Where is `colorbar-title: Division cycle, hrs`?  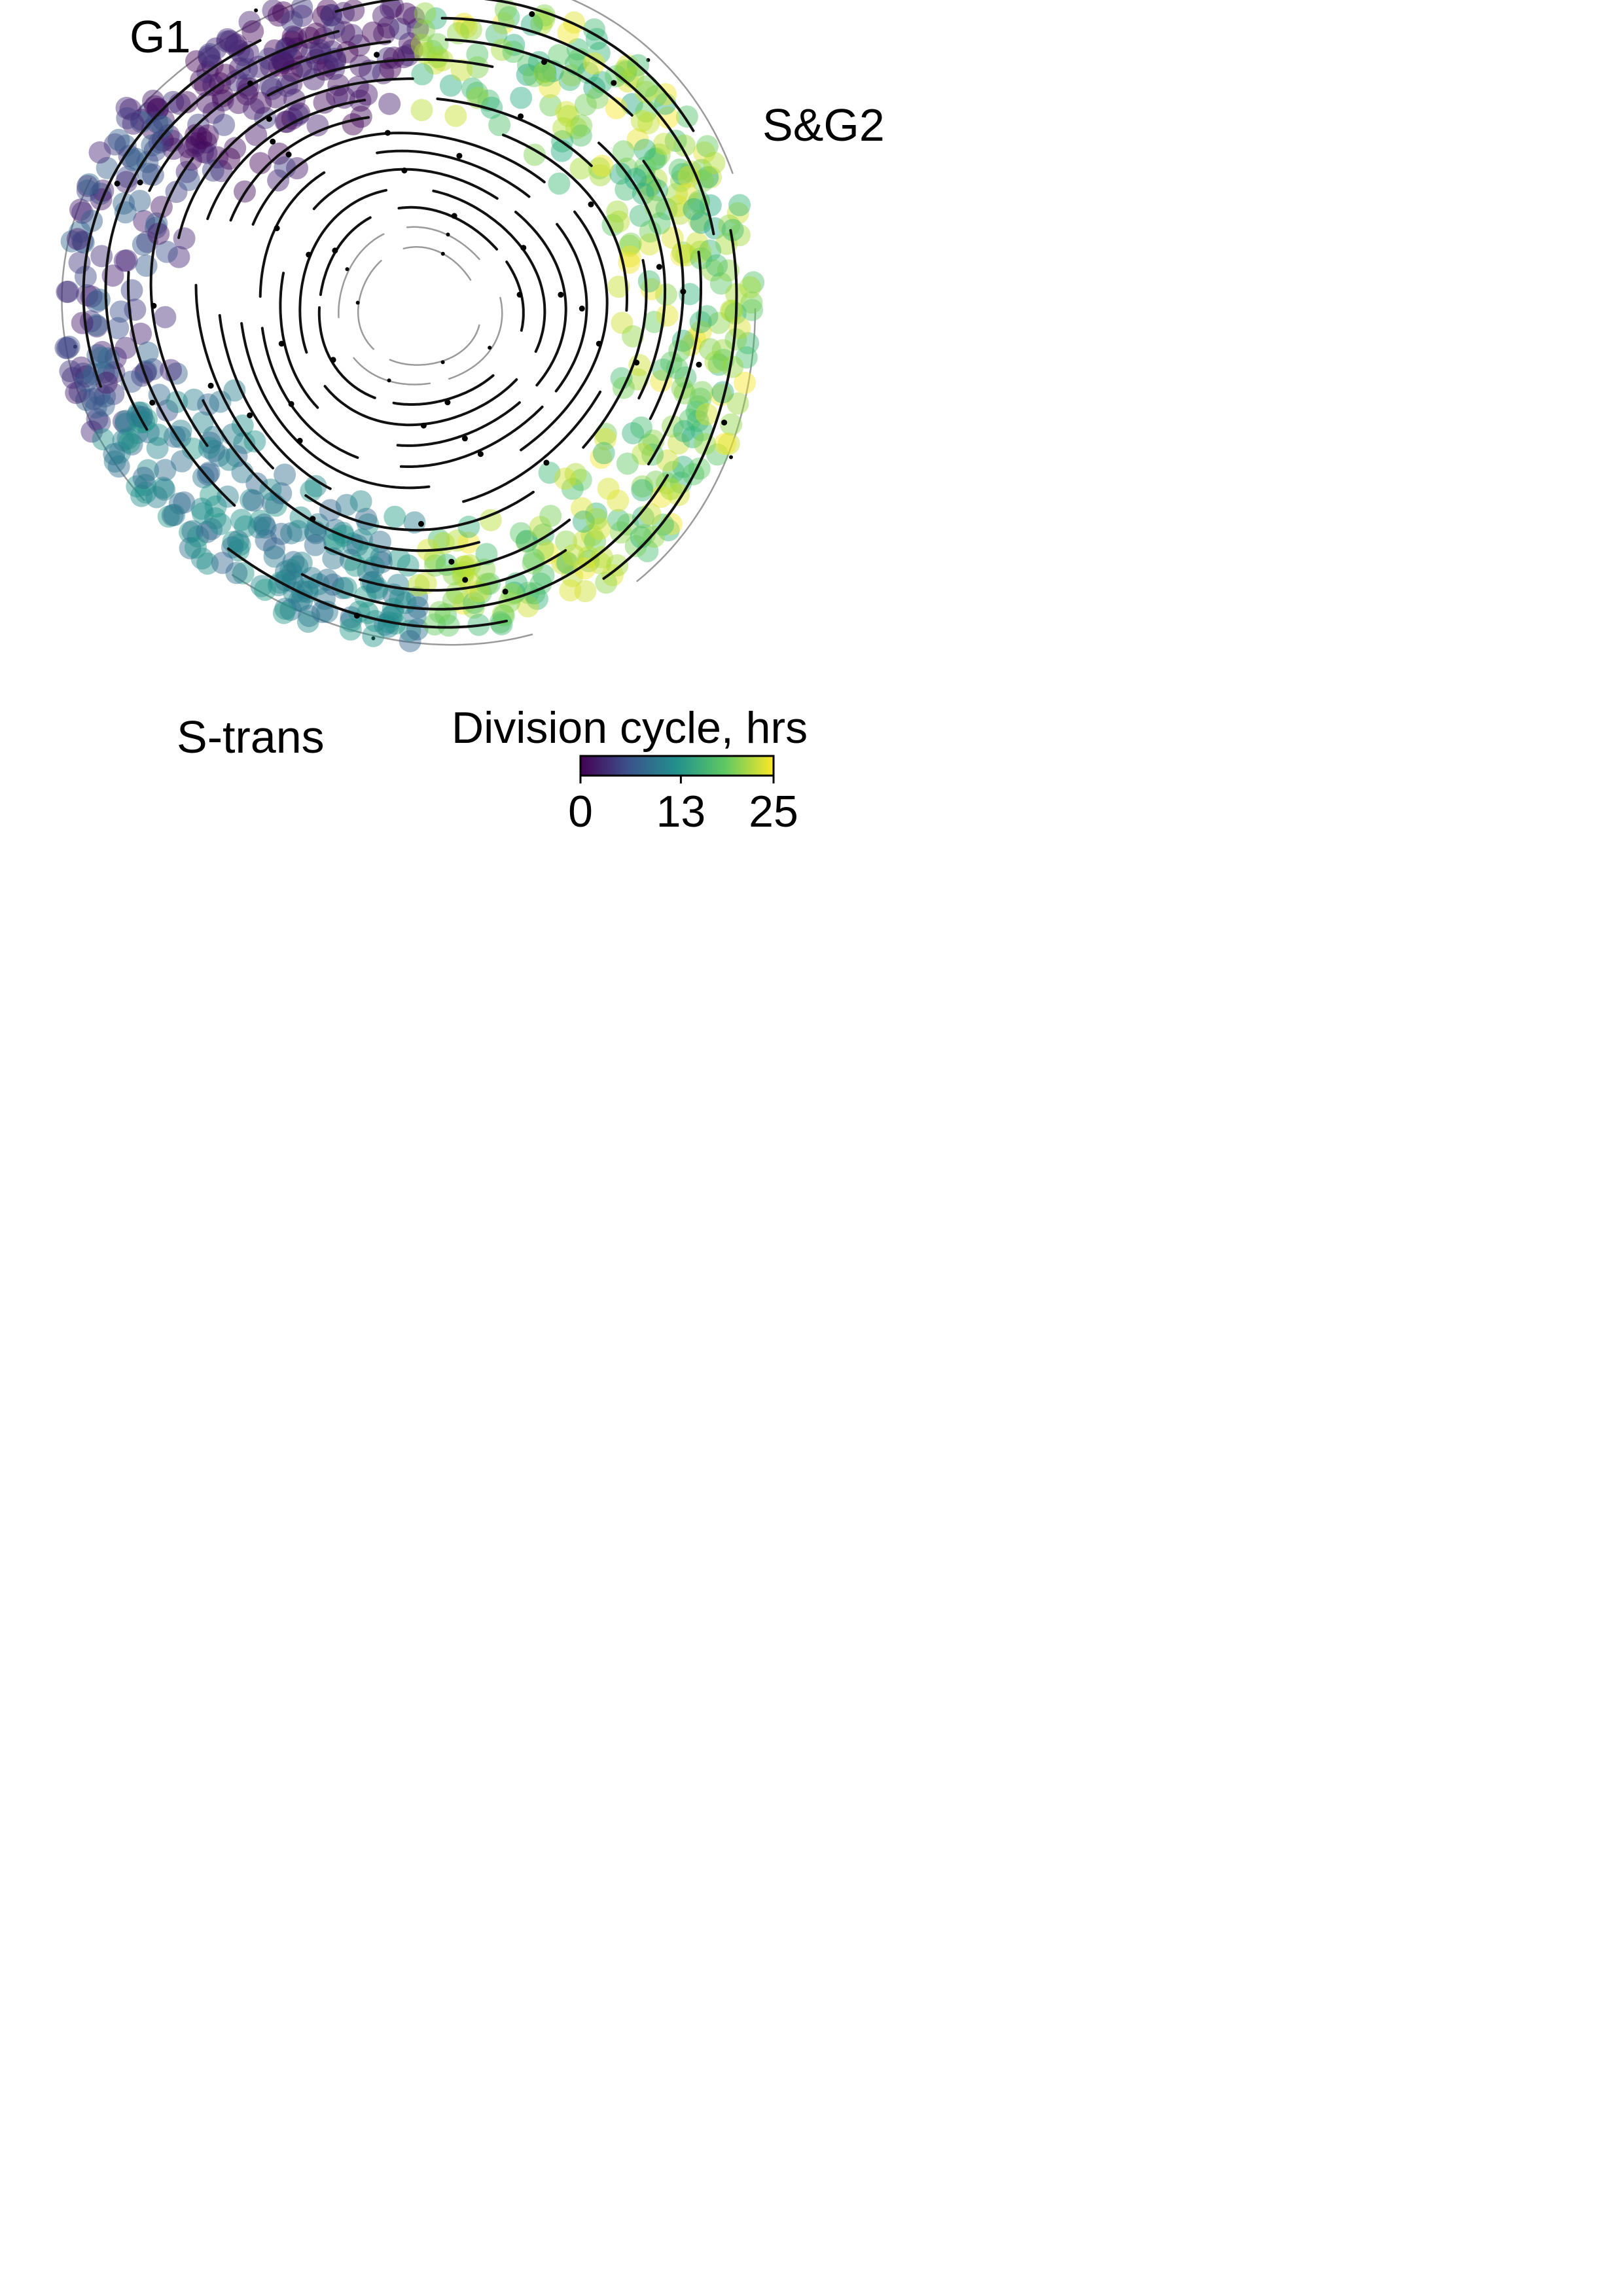
colorbar-title: Division cycle, hrs is located at coordinates (630, 728).